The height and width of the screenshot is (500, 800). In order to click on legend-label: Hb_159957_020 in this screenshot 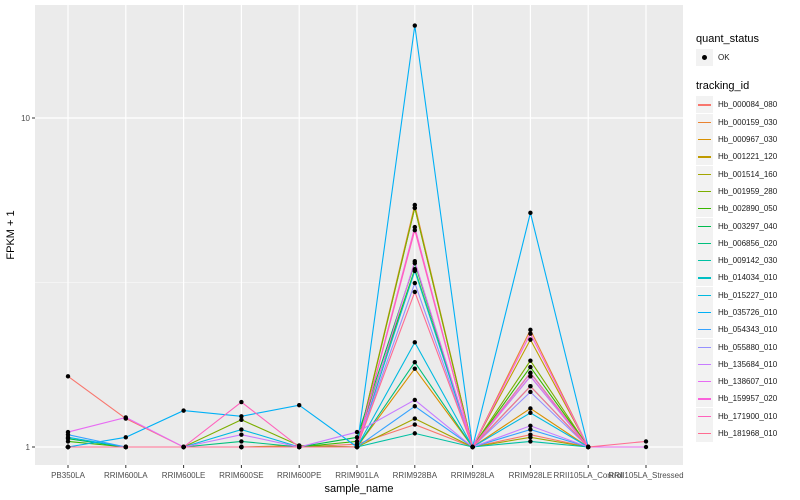, I will do `click(748, 399)`.